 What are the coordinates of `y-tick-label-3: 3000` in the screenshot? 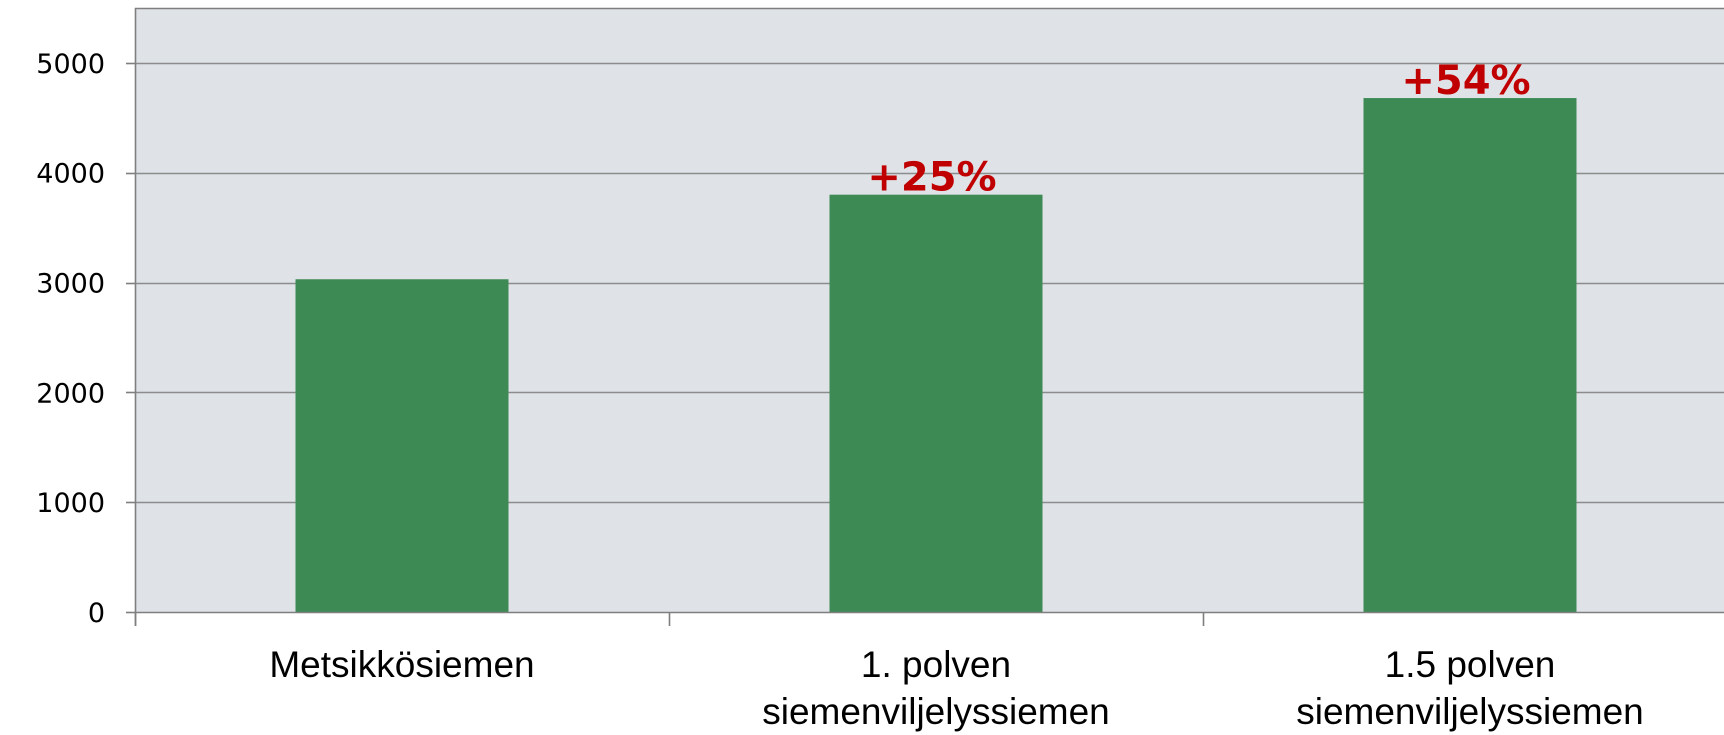 It's located at (70, 284).